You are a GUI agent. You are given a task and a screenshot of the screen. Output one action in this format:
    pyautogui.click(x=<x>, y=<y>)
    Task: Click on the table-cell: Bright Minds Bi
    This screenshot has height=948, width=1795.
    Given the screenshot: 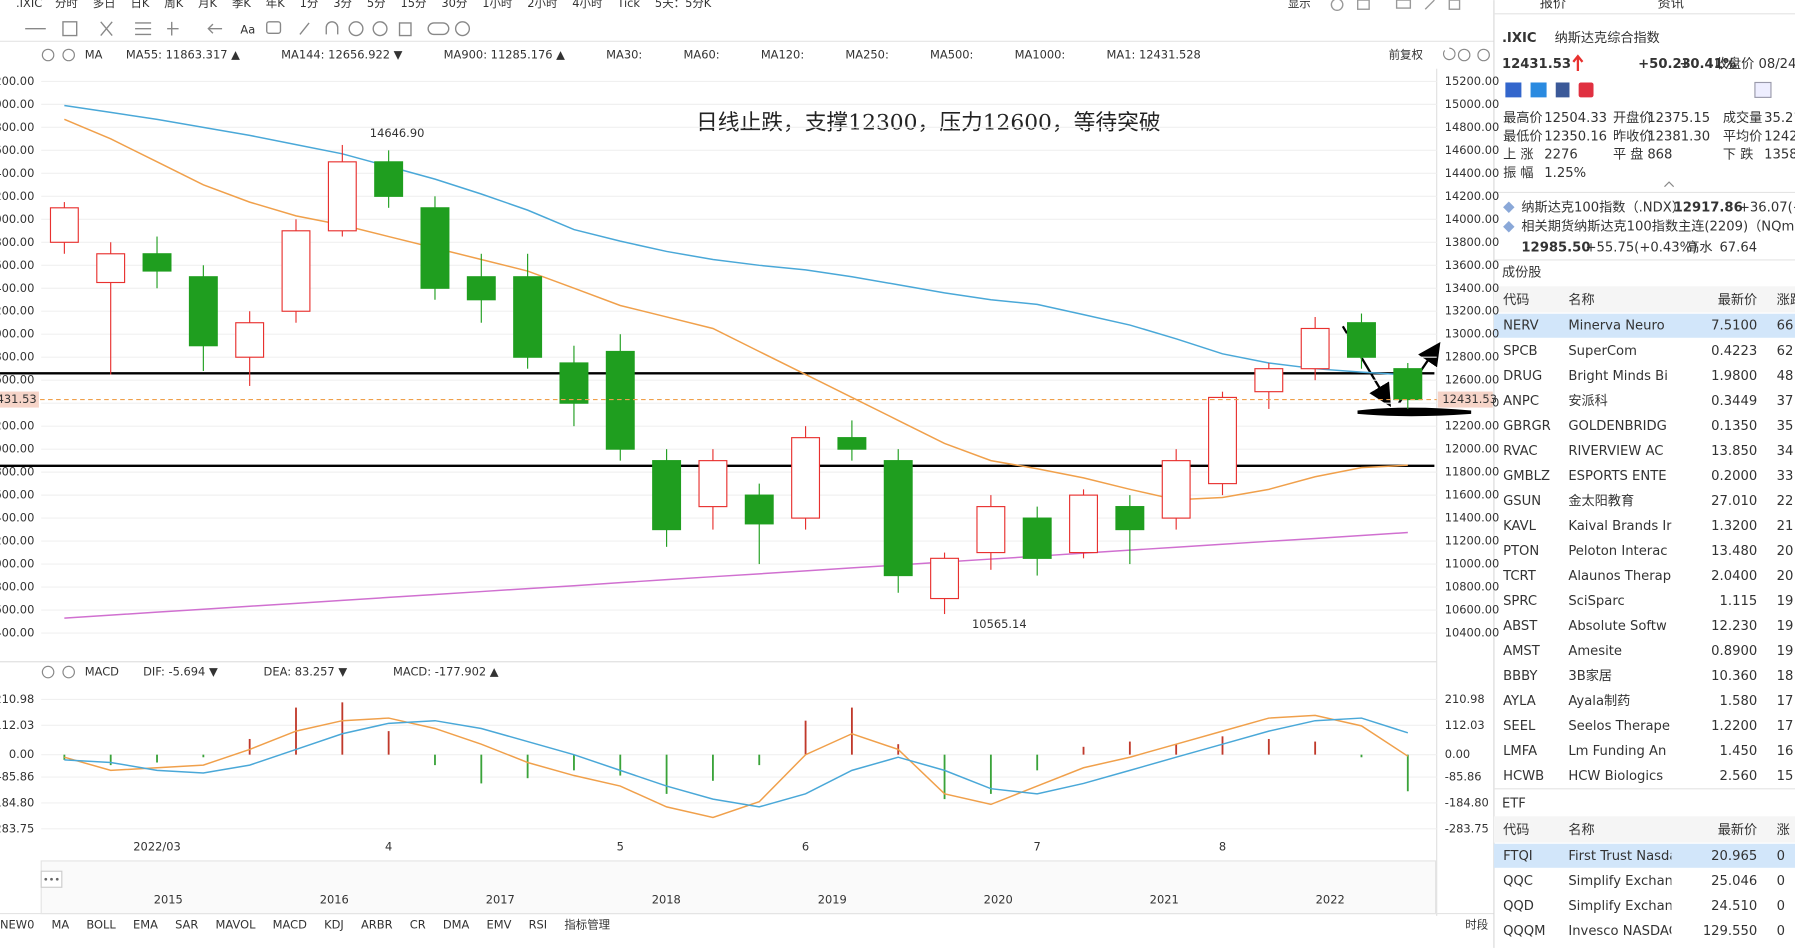 What is the action you would take?
    pyautogui.click(x=1618, y=376)
    